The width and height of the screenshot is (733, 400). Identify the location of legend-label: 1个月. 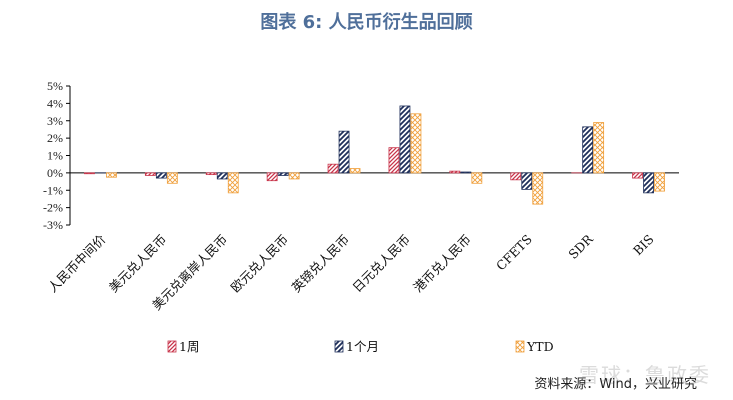
(362, 346).